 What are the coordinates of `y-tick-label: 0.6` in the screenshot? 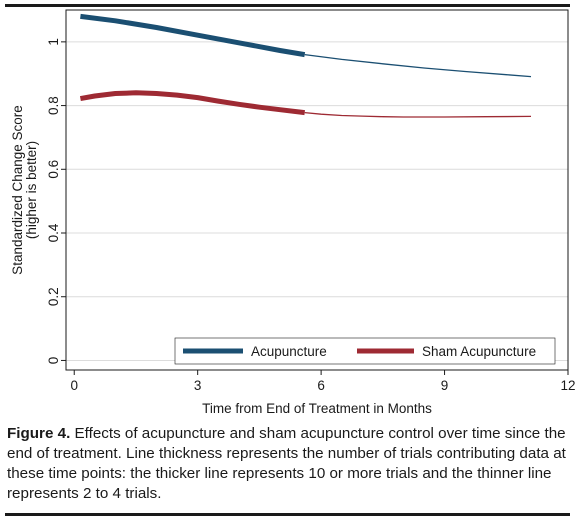 It's located at (53, 169).